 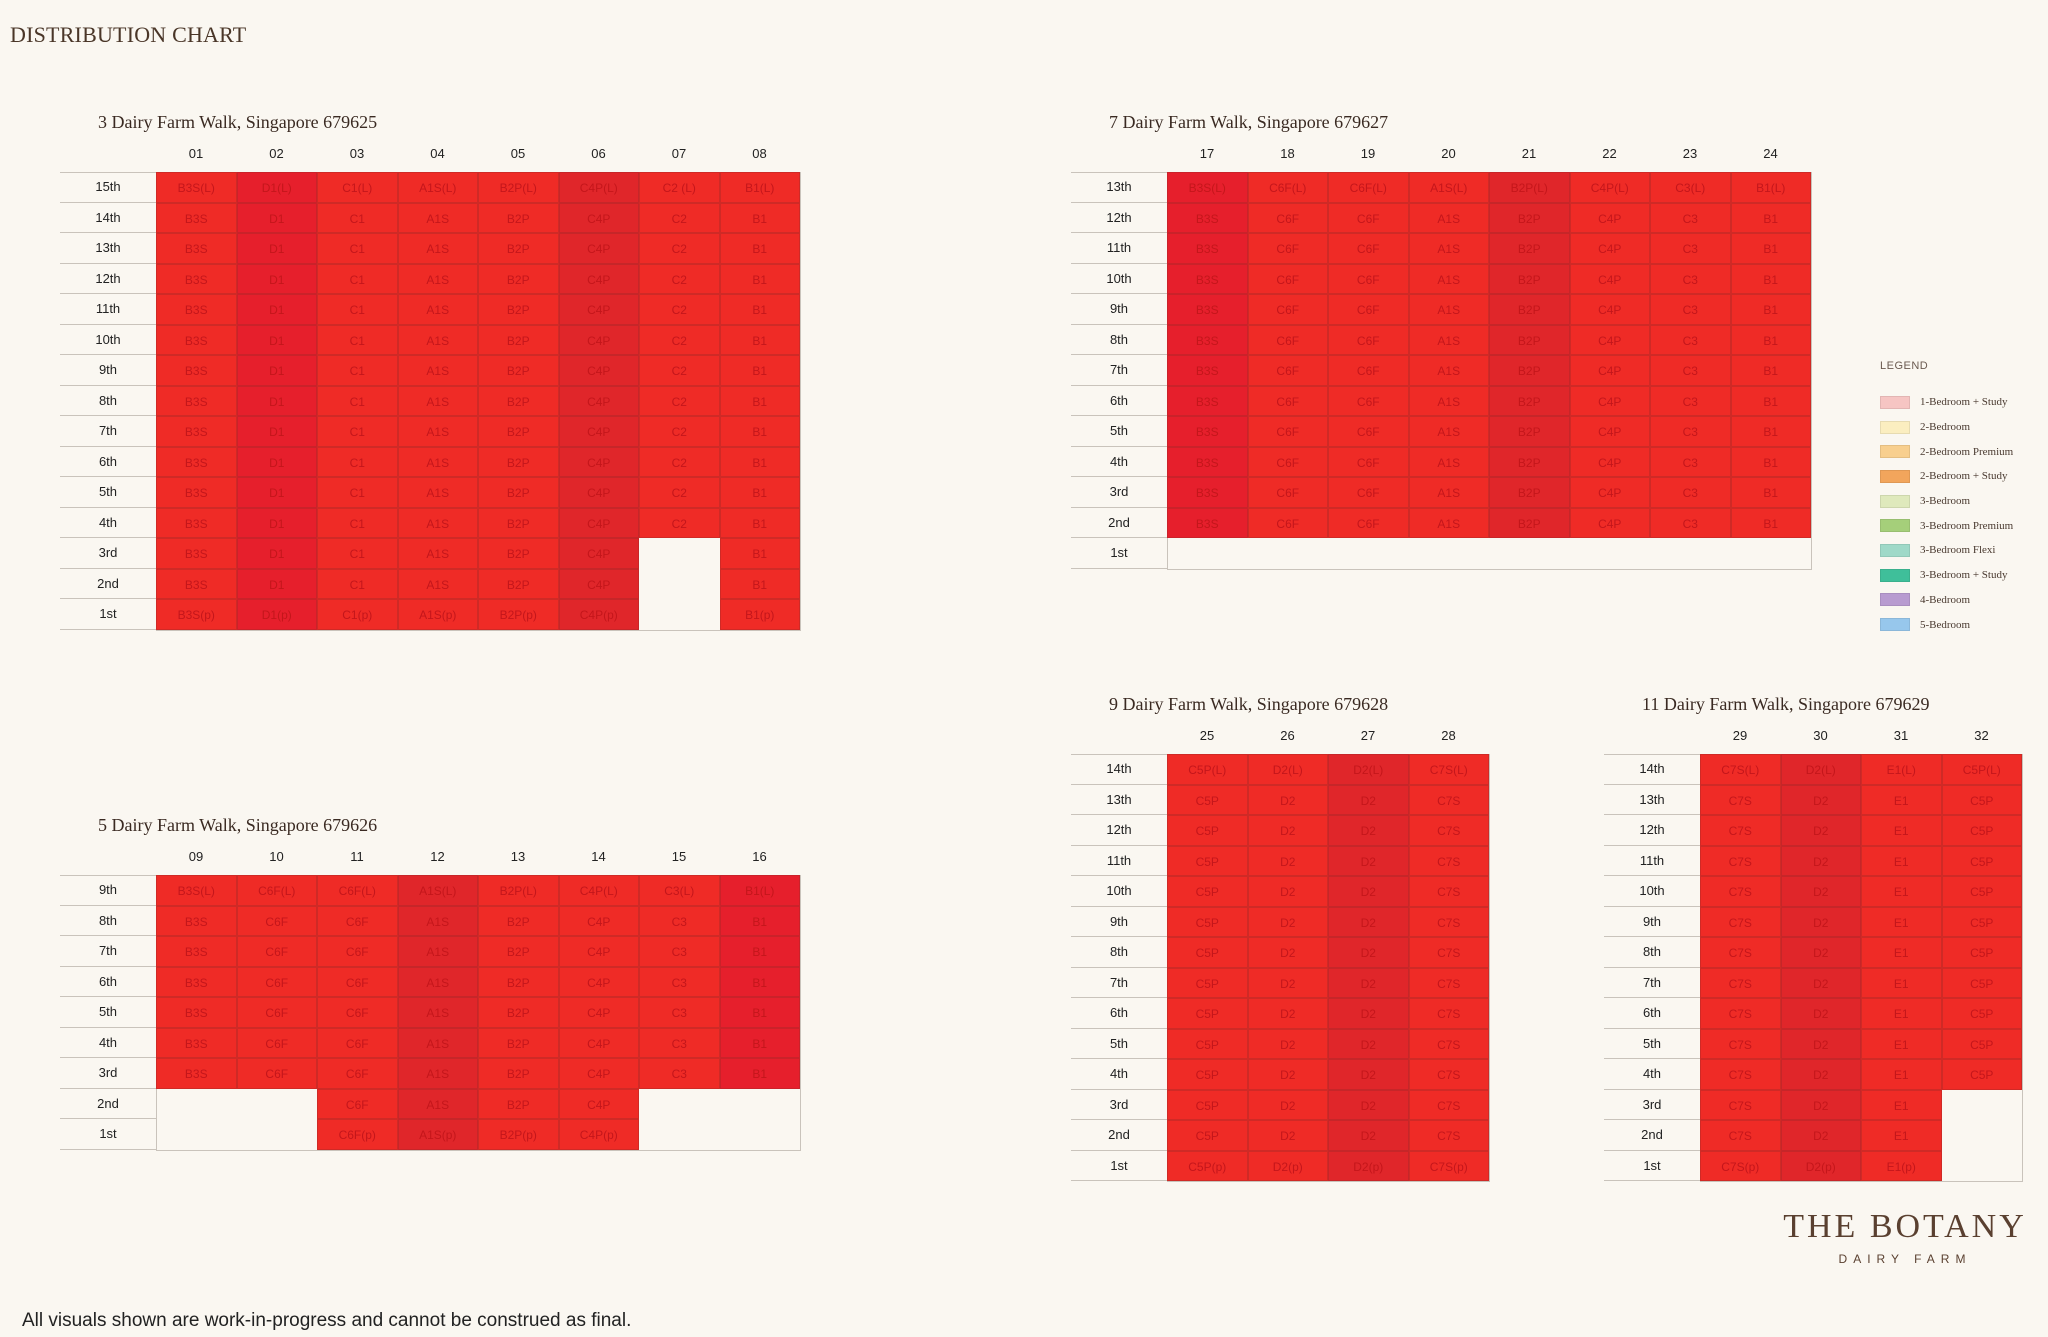 I want to click on unit-cell: A1S(p), so click(x=437, y=1134).